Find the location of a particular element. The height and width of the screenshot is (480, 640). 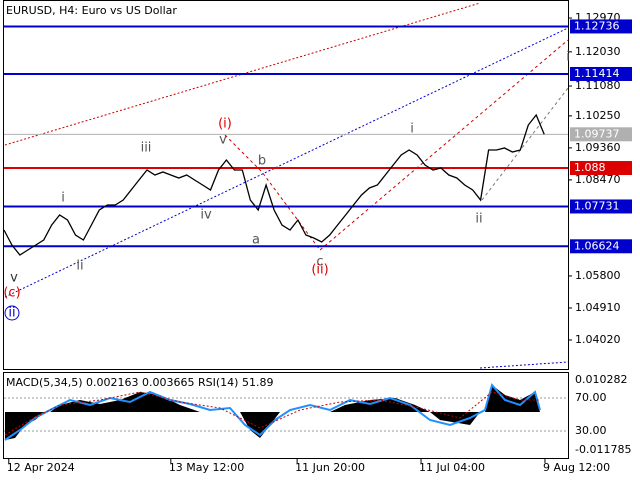

indicator-shapes is located at coordinates (286, 411).